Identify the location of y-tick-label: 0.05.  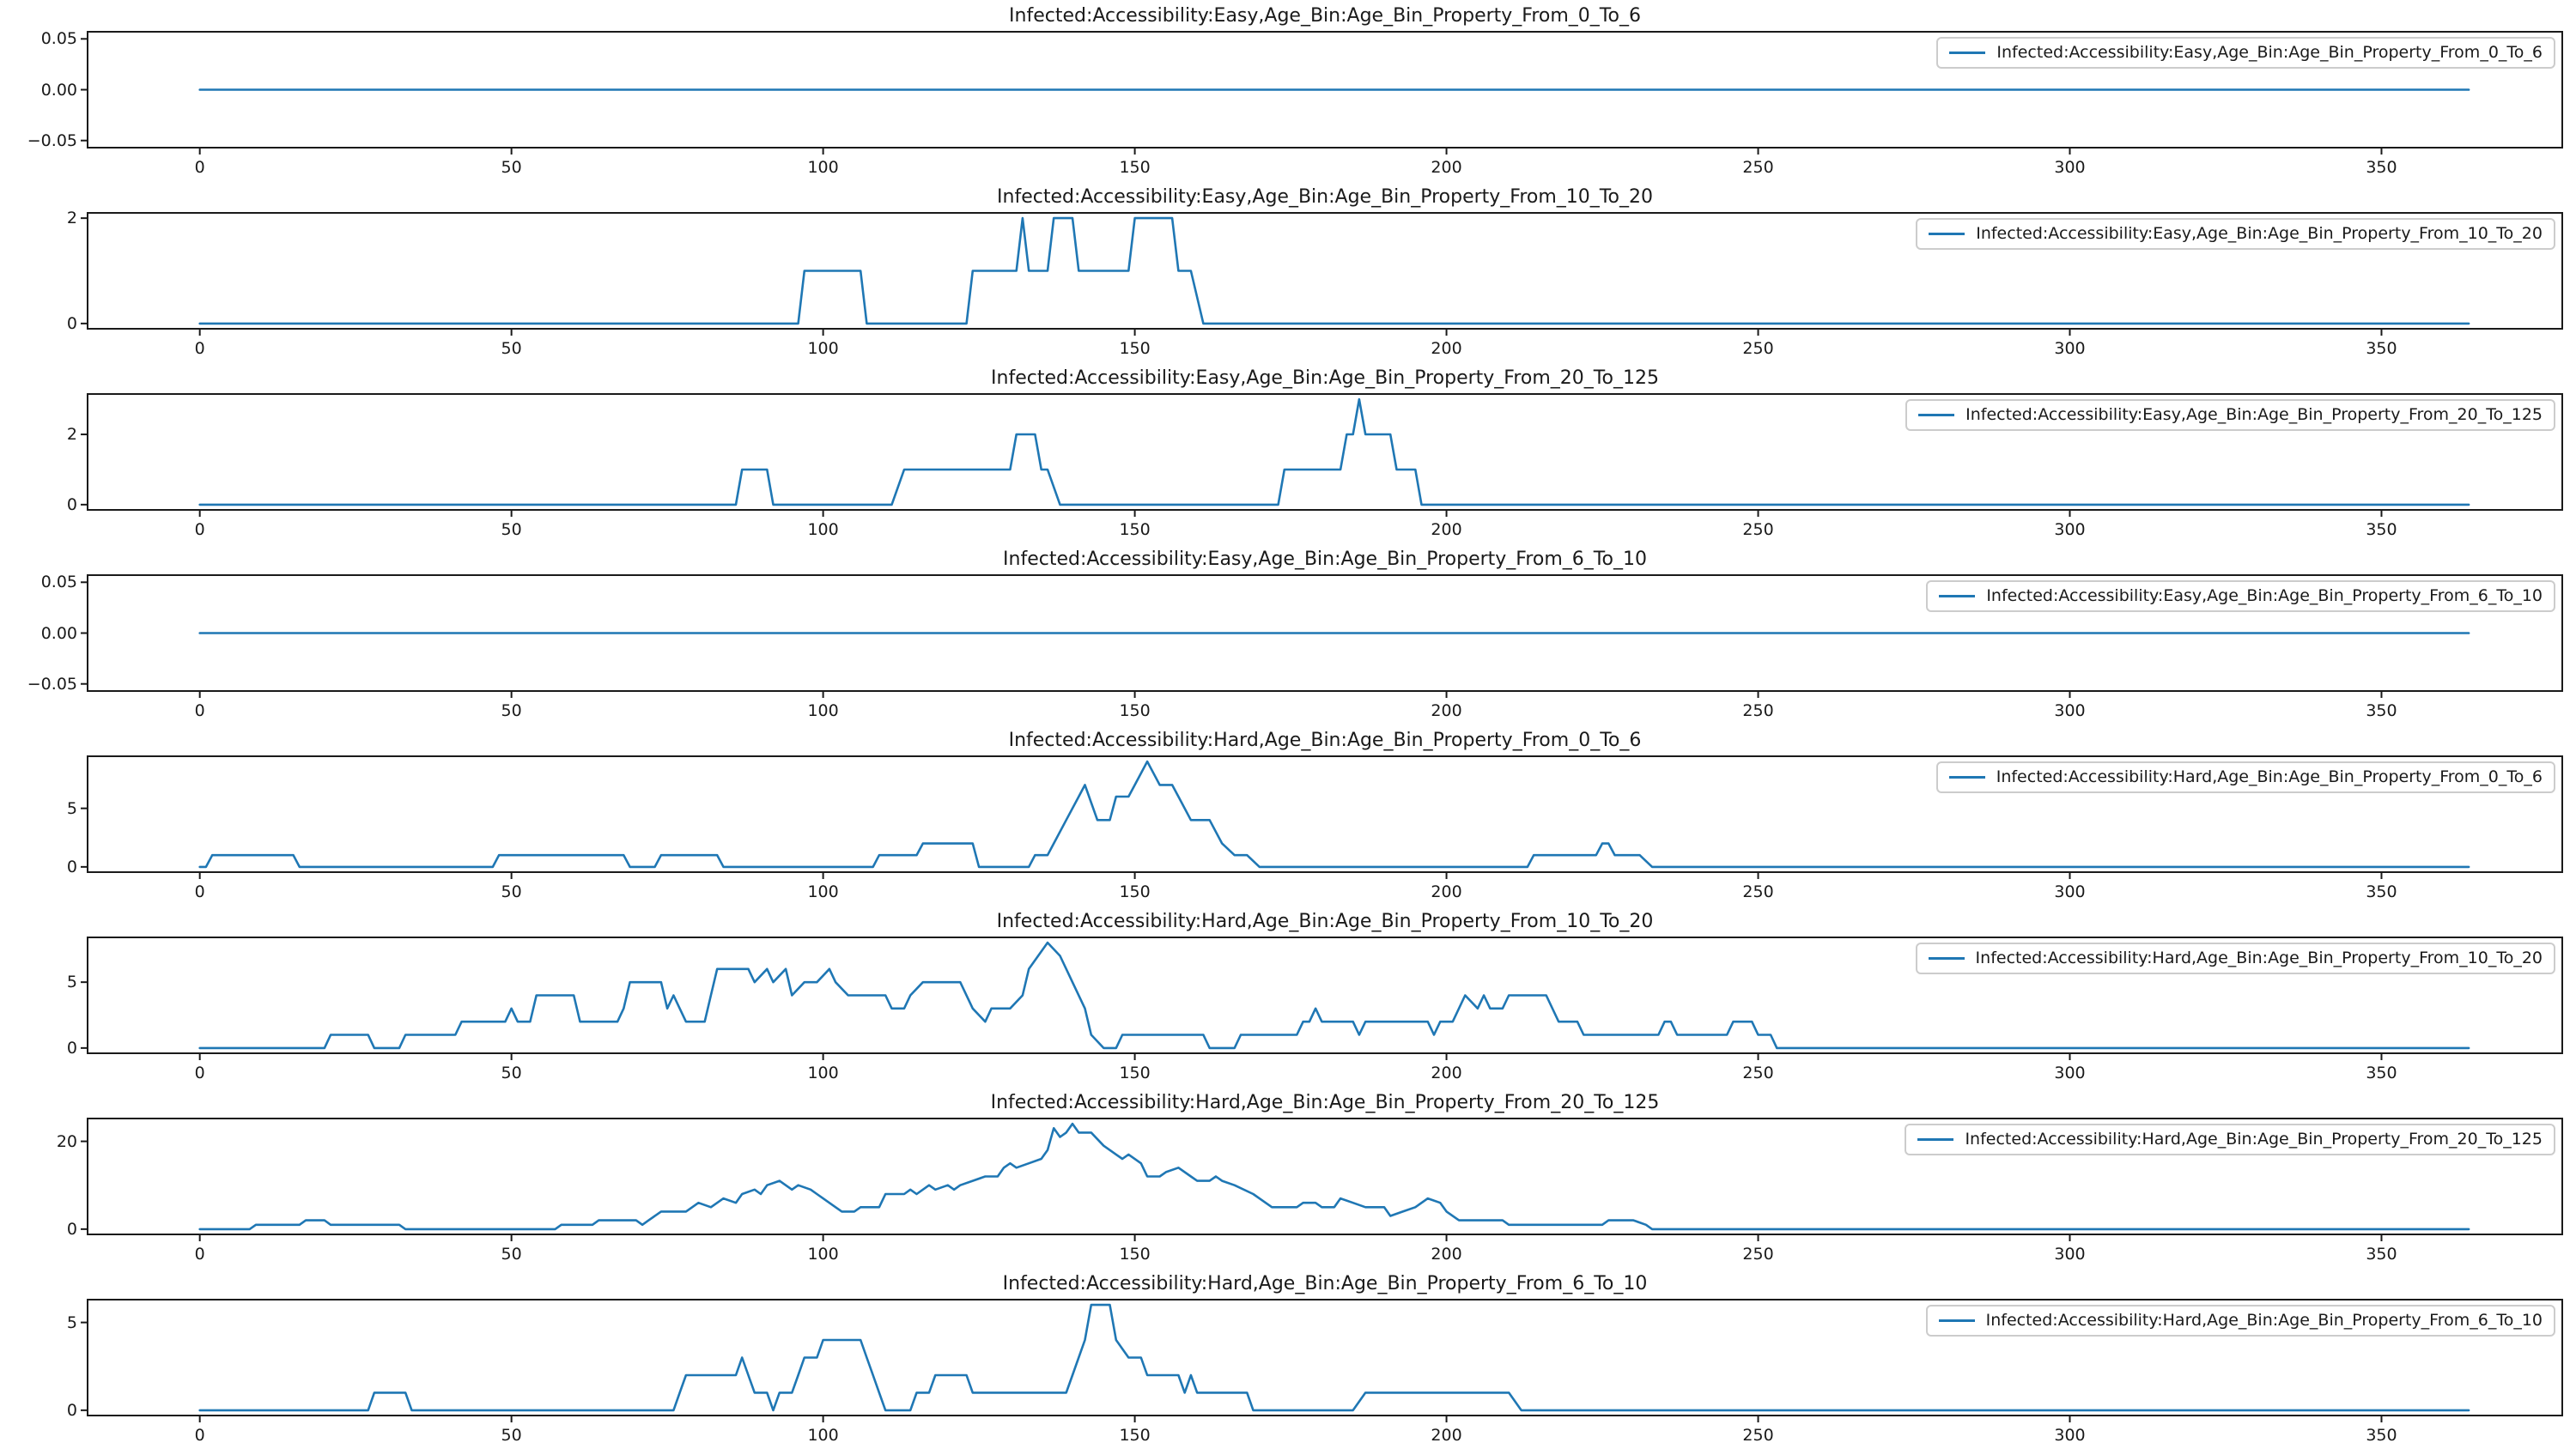
(59, 39).